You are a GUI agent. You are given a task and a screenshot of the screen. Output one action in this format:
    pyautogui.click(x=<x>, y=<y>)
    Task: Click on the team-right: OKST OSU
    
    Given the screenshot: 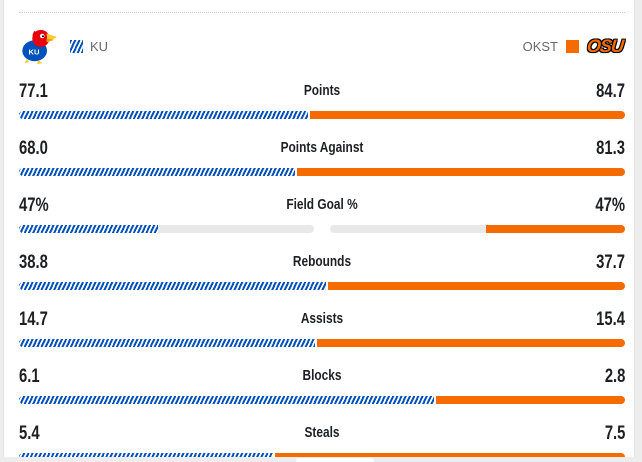 What is the action you would take?
    pyautogui.click(x=574, y=46)
    